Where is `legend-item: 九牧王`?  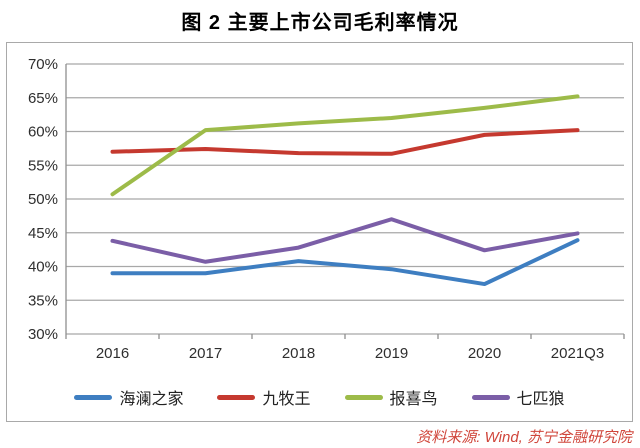
legend-item: 九牧王 is located at coordinates (264, 397).